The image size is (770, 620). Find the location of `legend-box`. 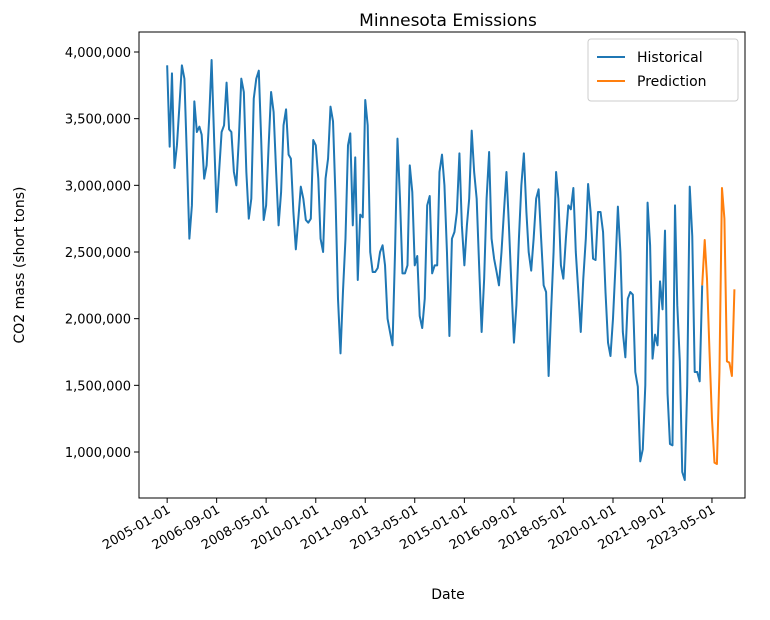

legend-box is located at coordinates (663, 70).